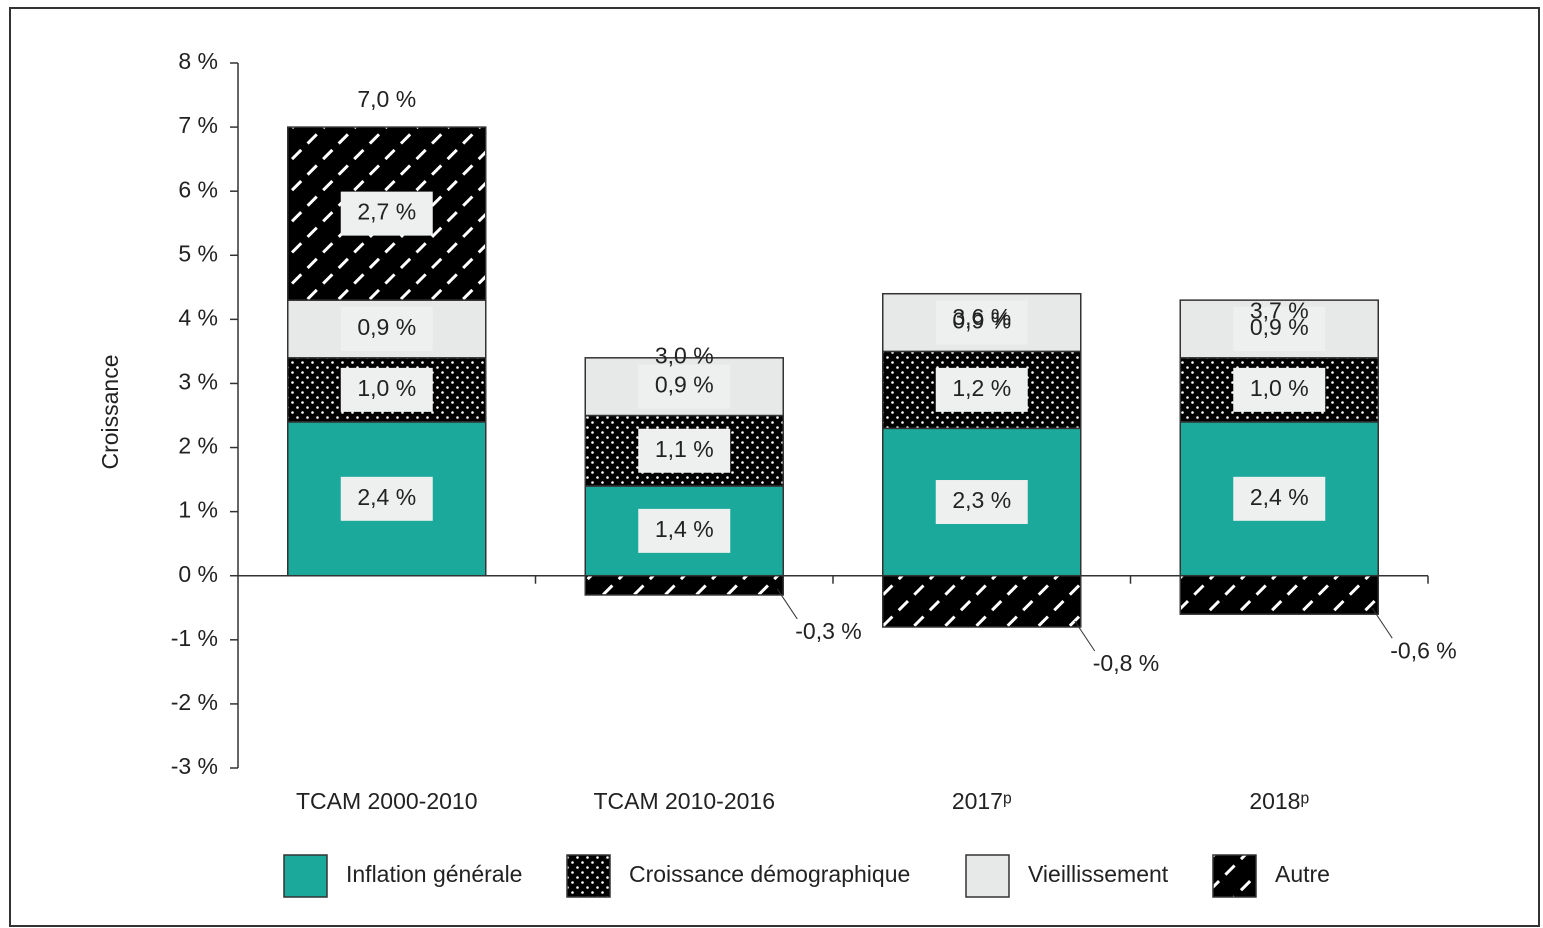 This screenshot has height=928, width=1543. I want to click on y-tick-label: 3 %, so click(198, 382).